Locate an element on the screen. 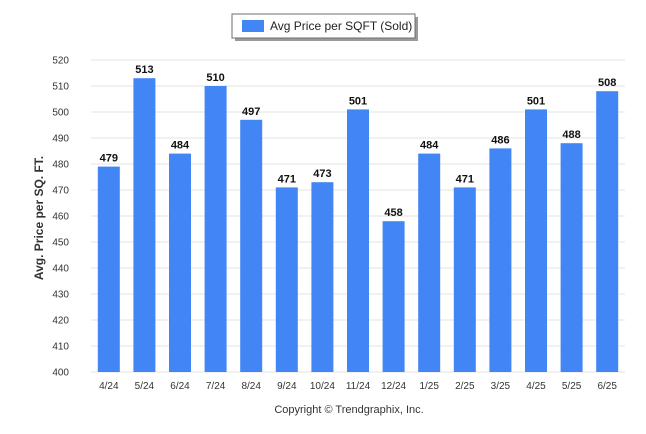 Image resolution: width=646 pixels, height=434 pixels. legend-box is located at coordinates (323, 26).